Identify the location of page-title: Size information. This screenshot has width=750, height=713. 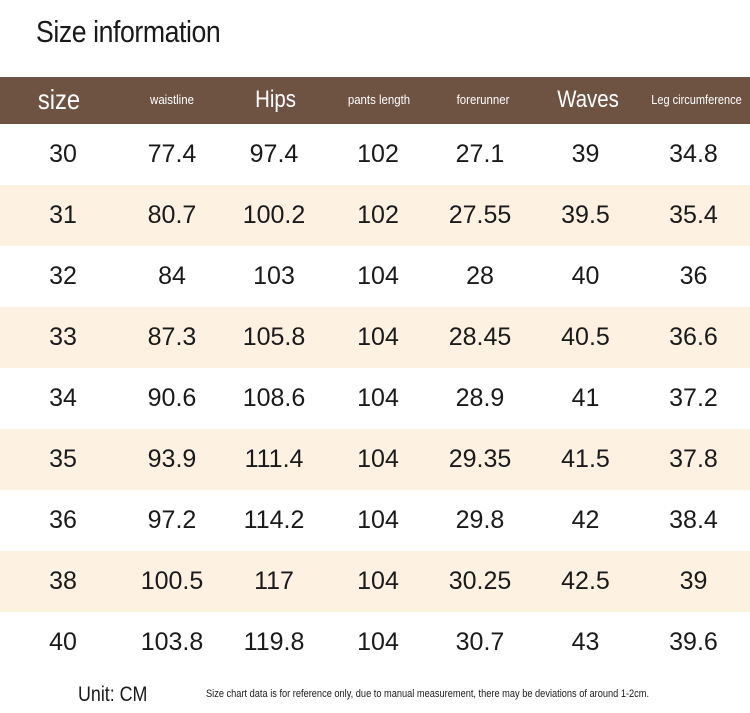
(128, 31).